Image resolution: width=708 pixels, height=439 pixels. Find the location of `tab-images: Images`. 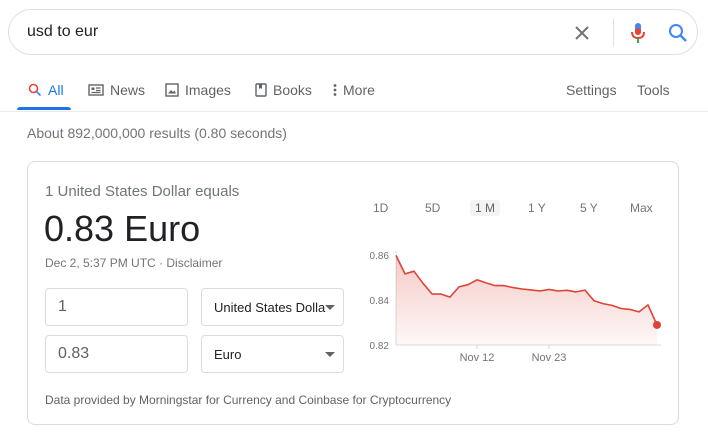

tab-images: Images is located at coordinates (198, 90).